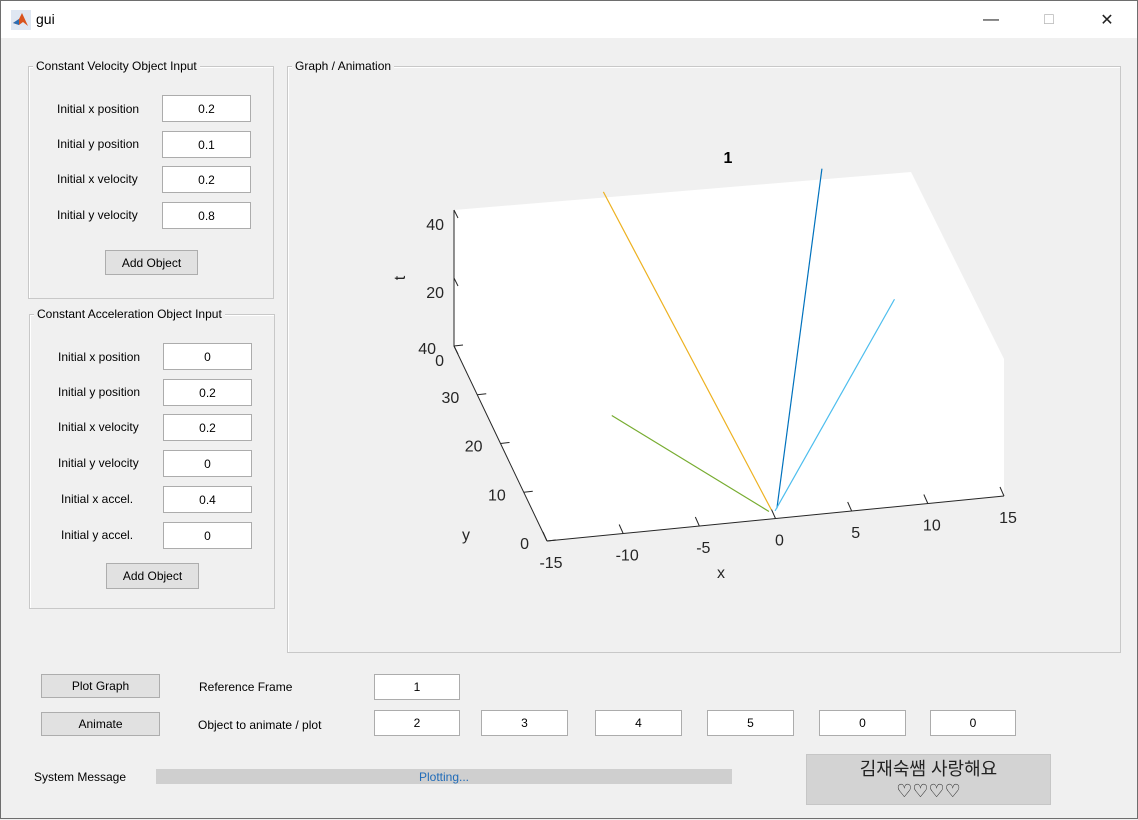 Image resolution: width=1138 pixels, height=820 pixels. Describe the element at coordinates (207, 463) in the screenshot. I see `ca-y-velocity-input: 0` at that location.